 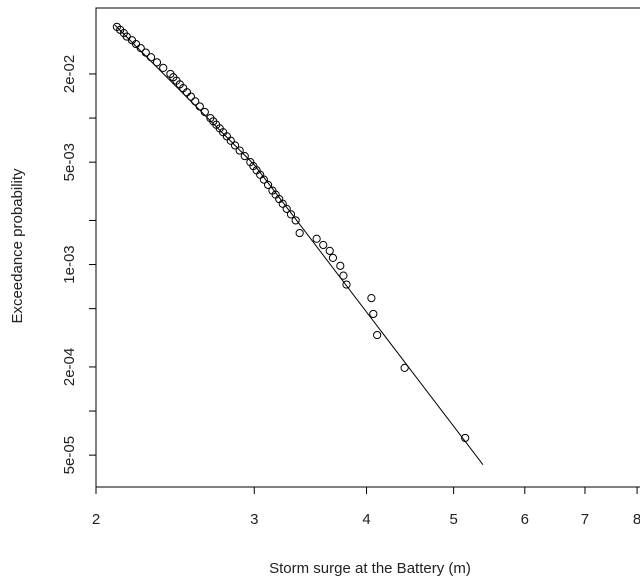 I want to click on x-tick-label: 2, so click(x=96, y=519).